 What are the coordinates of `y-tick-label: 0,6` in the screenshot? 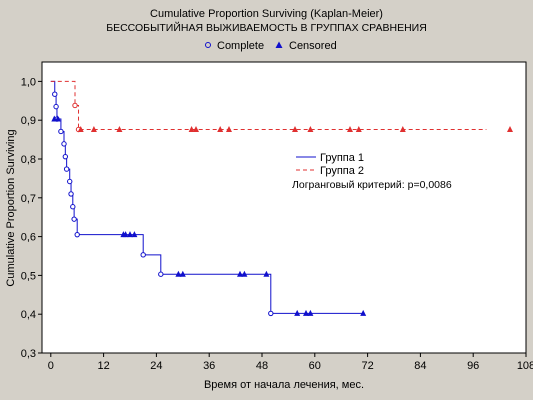 It's located at (28, 238).